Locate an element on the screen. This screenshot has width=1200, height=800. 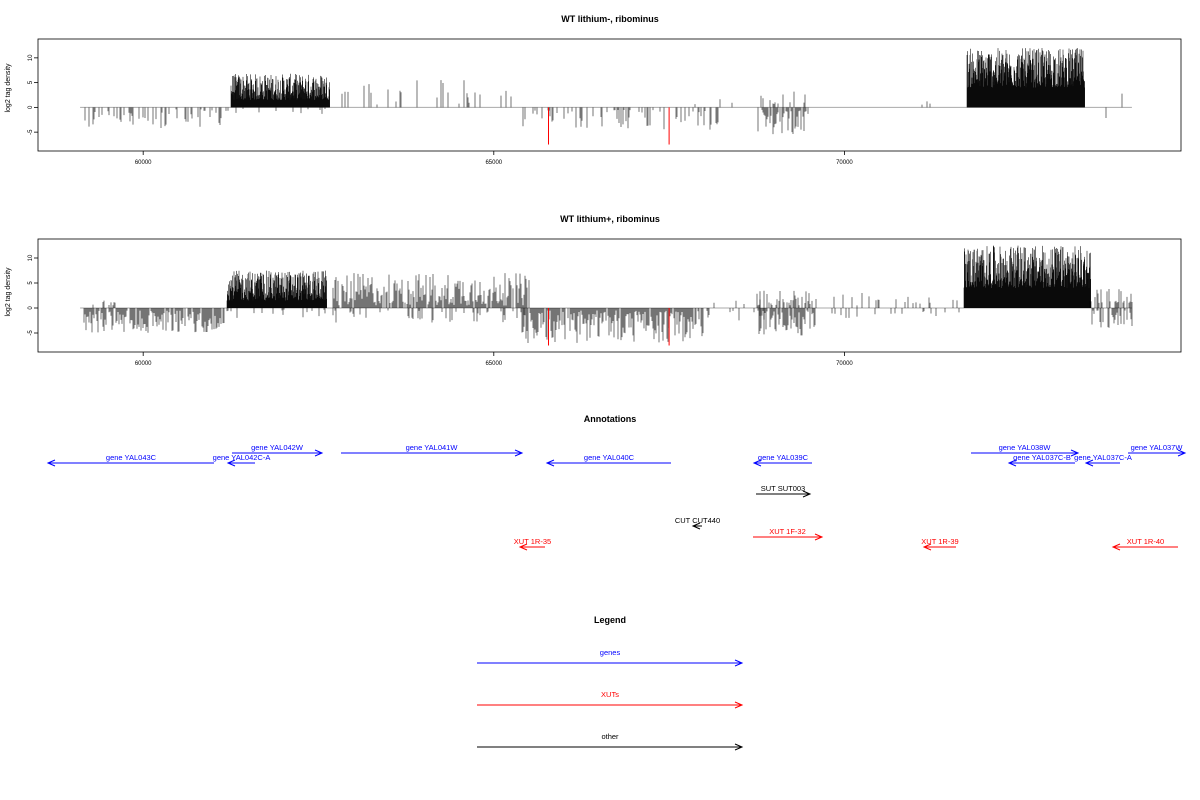
annotation-label: gene YAL042W is located at coordinates (277, 447).